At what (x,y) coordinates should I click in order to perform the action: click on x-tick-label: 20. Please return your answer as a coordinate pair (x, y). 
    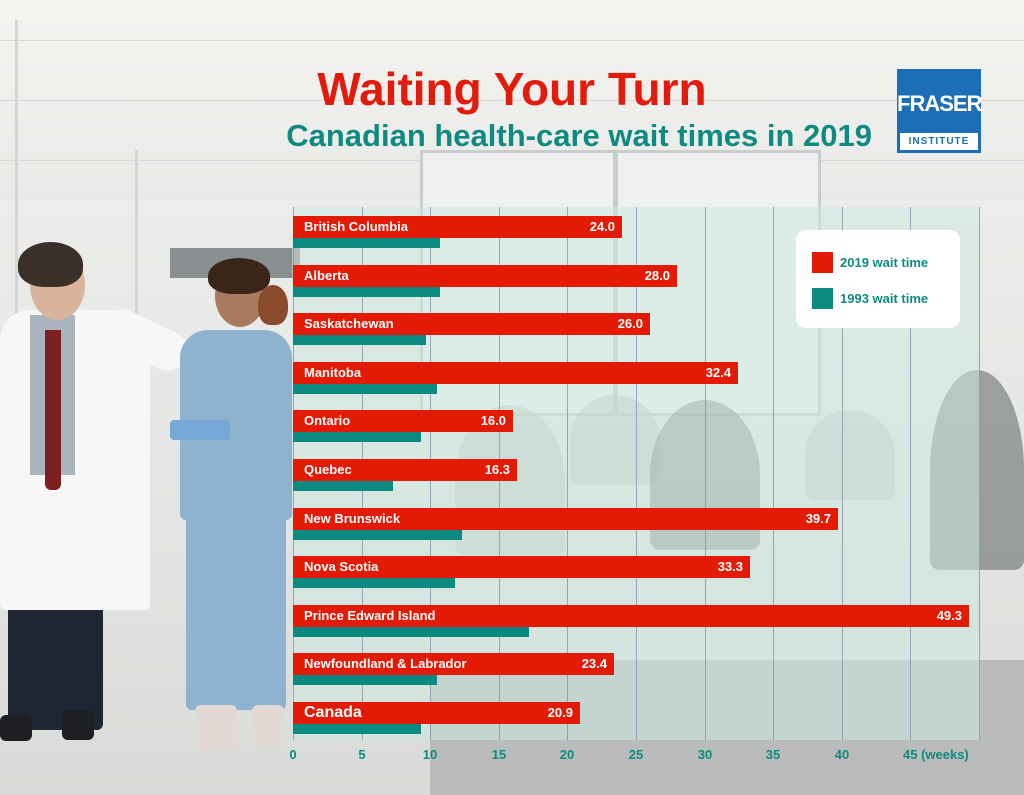
    Looking at the image, I should click on (567, 754).